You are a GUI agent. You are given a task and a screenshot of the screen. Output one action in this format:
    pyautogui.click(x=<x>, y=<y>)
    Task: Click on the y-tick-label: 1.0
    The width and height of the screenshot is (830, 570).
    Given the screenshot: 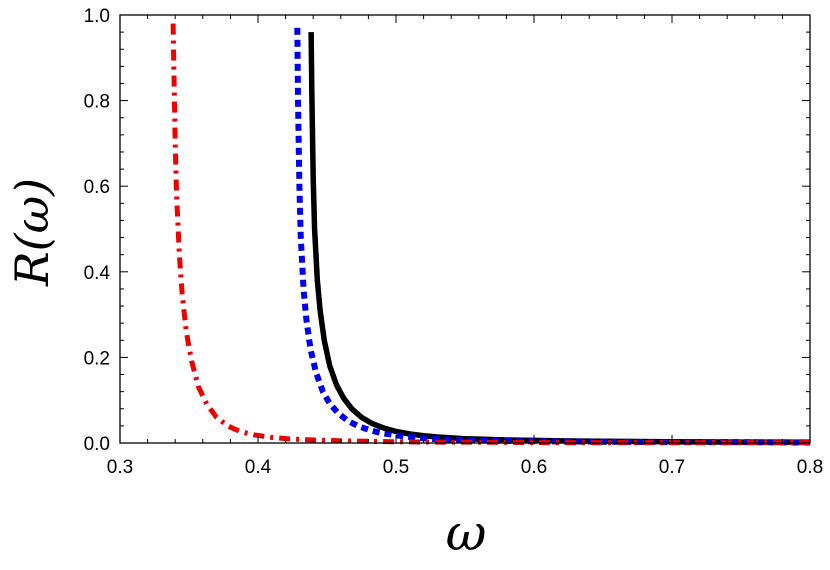 What is the action you would take?
    pyautogui.click(x=97, y=16)
    